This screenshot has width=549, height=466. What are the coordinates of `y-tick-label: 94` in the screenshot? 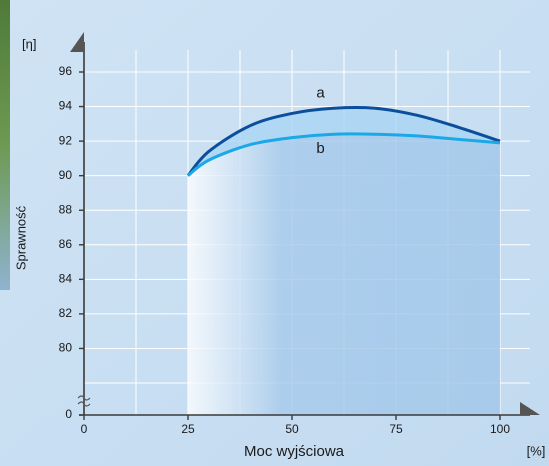 It's located at (66, 106).